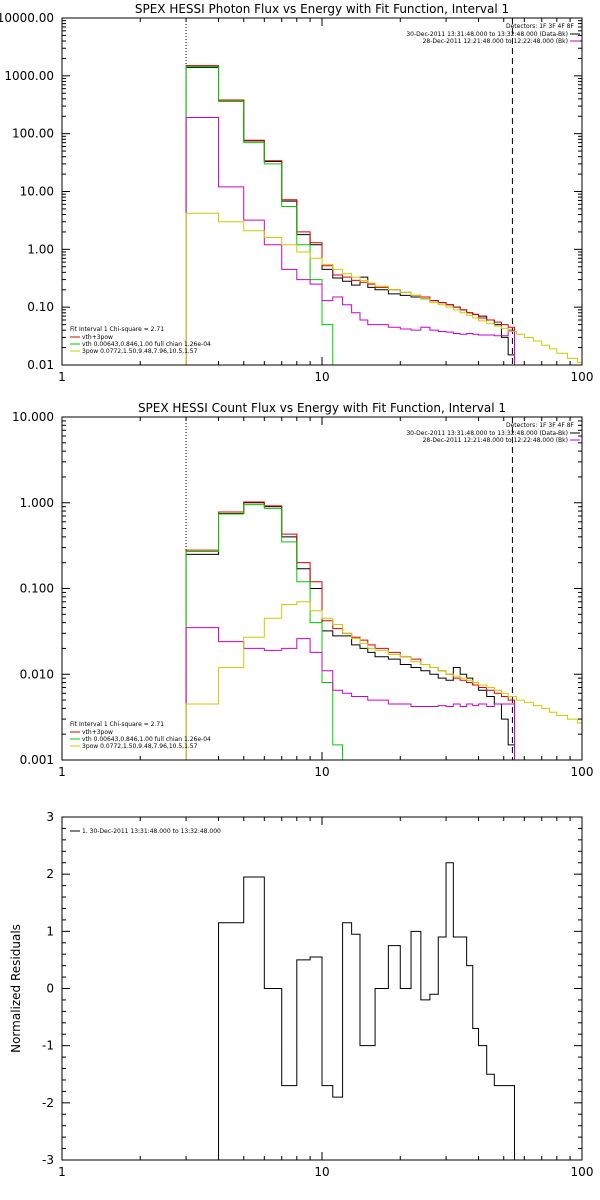 The width and height of the screenshot is (600, 1200). What do you see at coordinates (40, 365) in the screenshot?
I see `y-tick-label: 0.01` at bounding box center [40, 365].